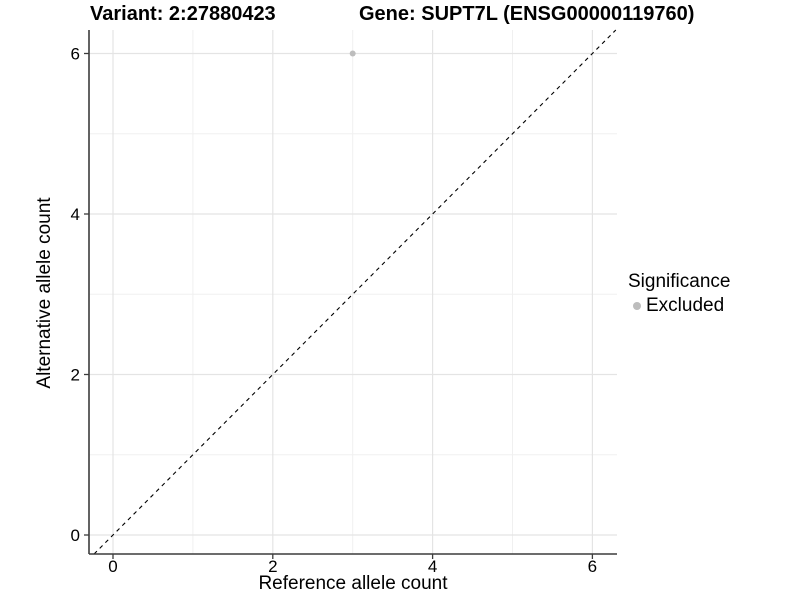 This screenshot has height=600, width=800. I want to click on gene-title: Gene: SUPT7L (ENSG00000119760), so click(527, 14).